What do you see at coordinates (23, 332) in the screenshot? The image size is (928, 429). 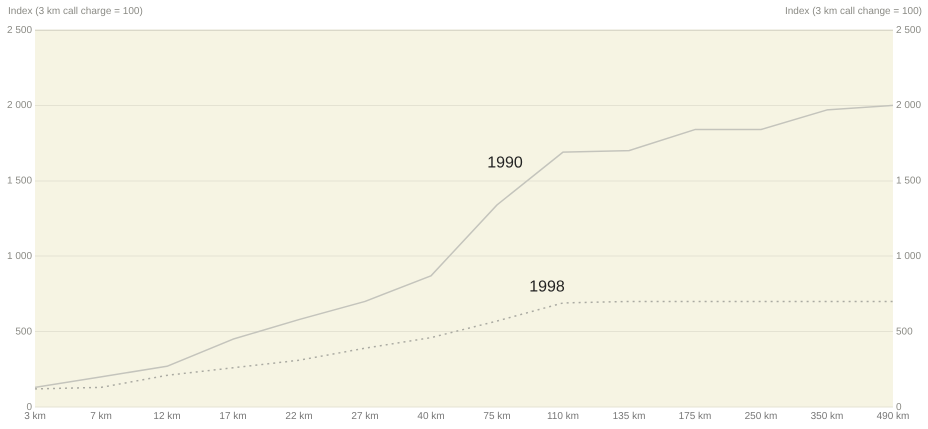 I see `y-tick-label: 500` at bounding box center [23, 332].